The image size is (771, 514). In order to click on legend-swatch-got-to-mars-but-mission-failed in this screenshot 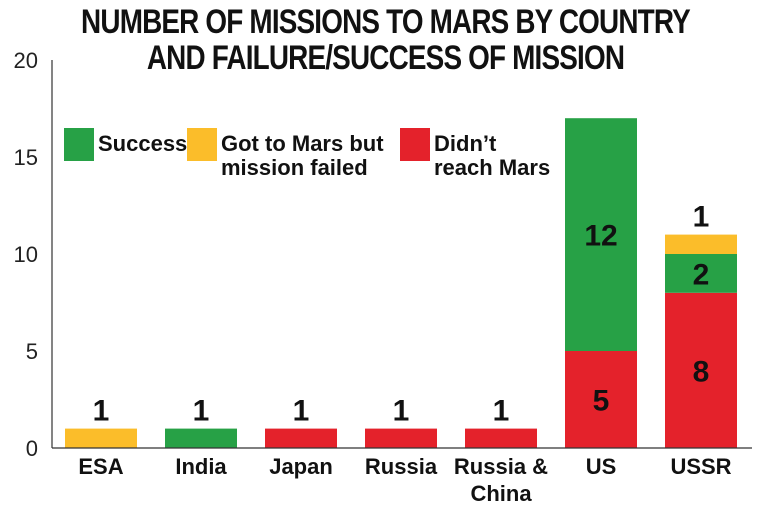, I will do `click(202, 144)`.